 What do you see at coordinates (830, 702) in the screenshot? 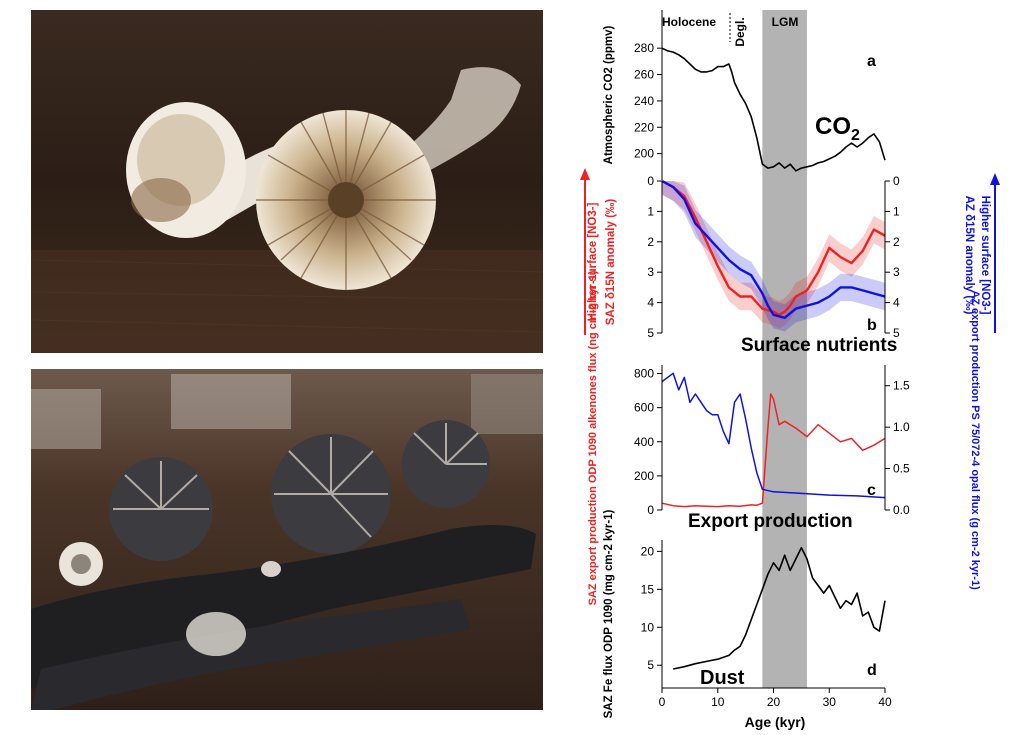
I see `xtick-label-3: 30` at bounding box center [830, 702].